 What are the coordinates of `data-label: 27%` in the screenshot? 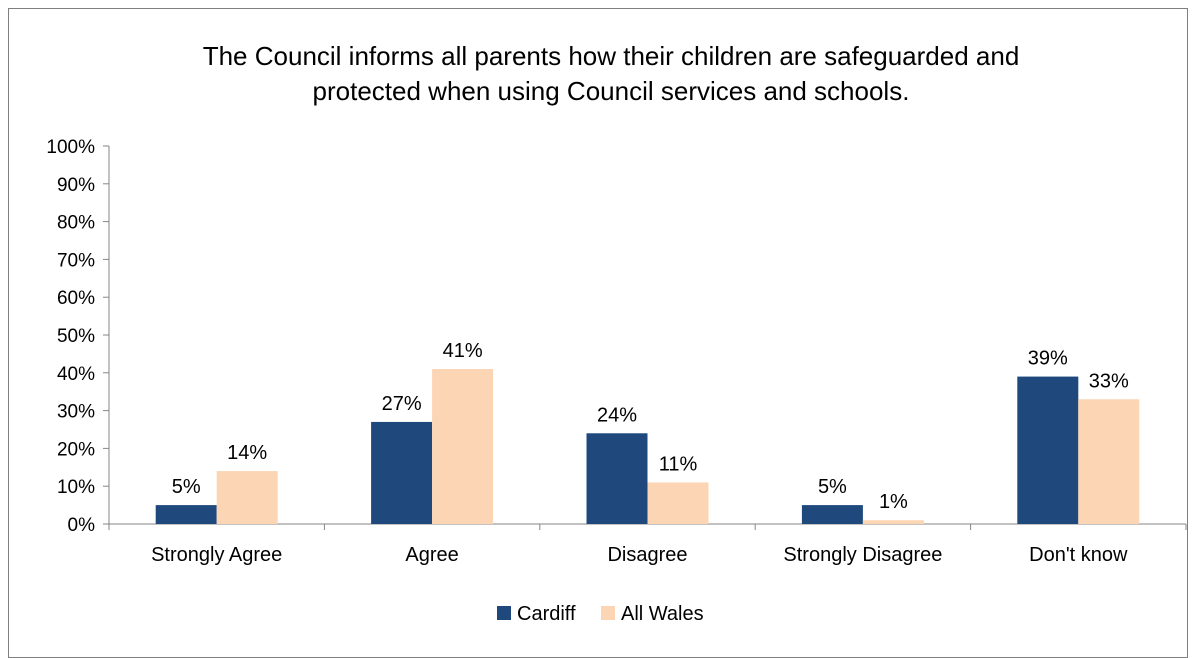 It's located at (402, 404).